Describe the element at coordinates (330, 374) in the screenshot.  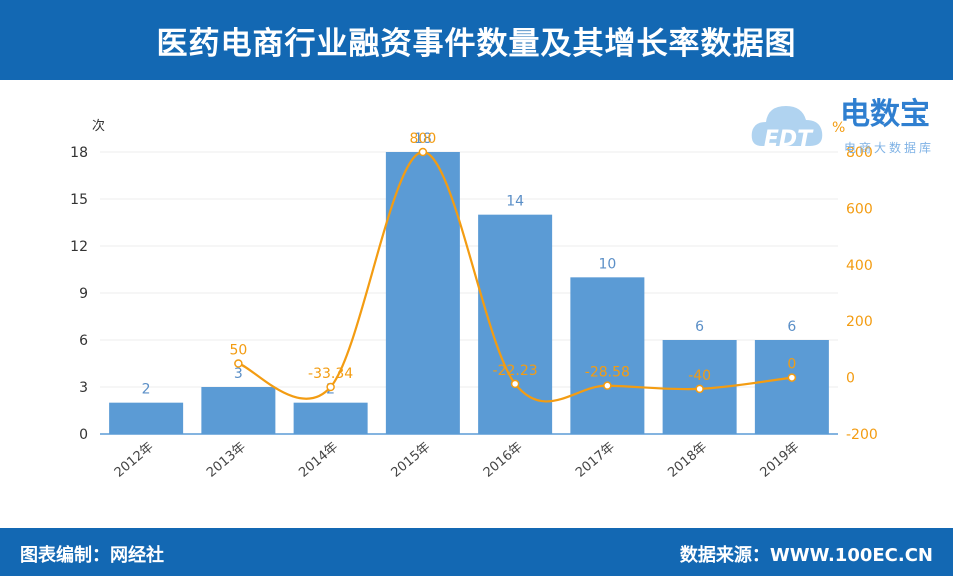
I see `growth-data-label: -33.34` at that location.